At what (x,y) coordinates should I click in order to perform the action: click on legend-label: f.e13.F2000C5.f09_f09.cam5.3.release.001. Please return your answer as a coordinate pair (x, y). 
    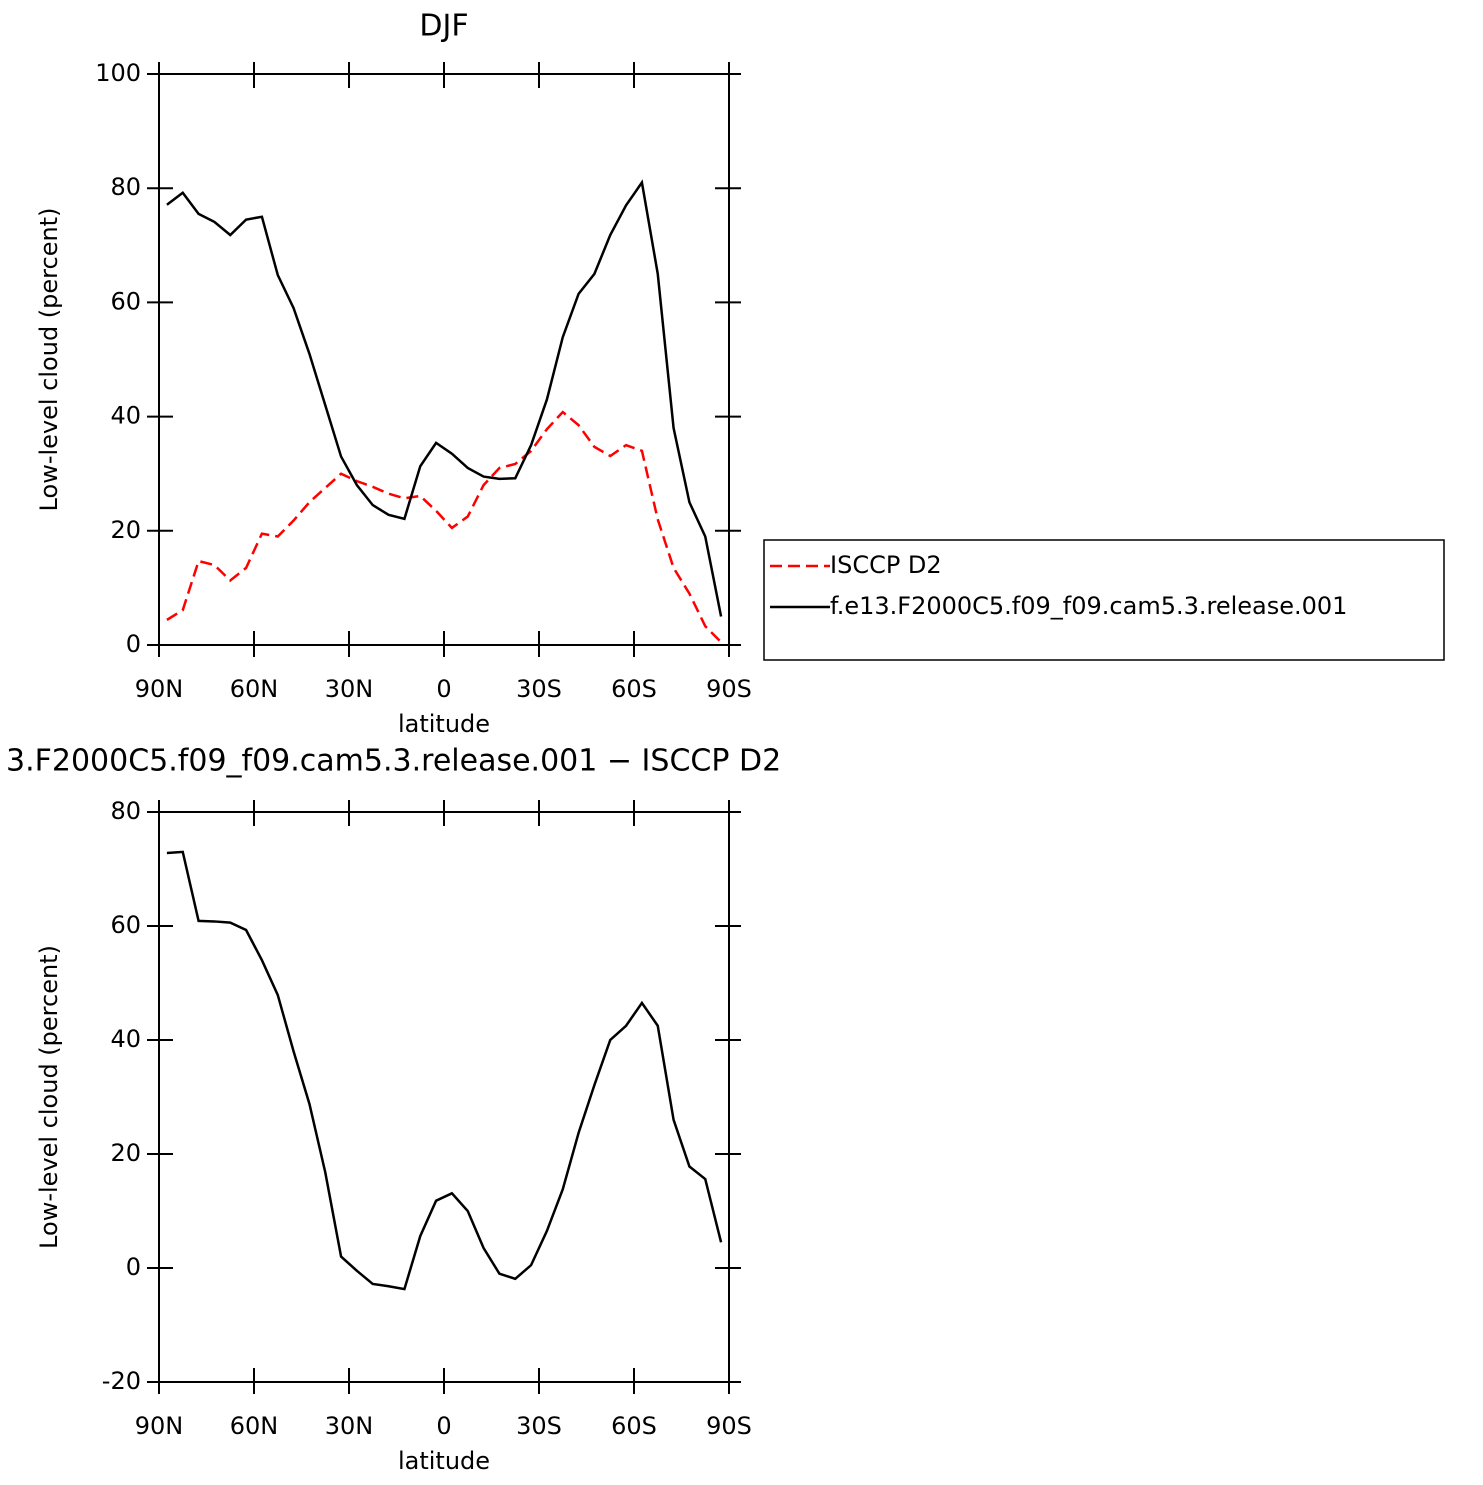
    Looking at the image, I should click on (1088, 606).